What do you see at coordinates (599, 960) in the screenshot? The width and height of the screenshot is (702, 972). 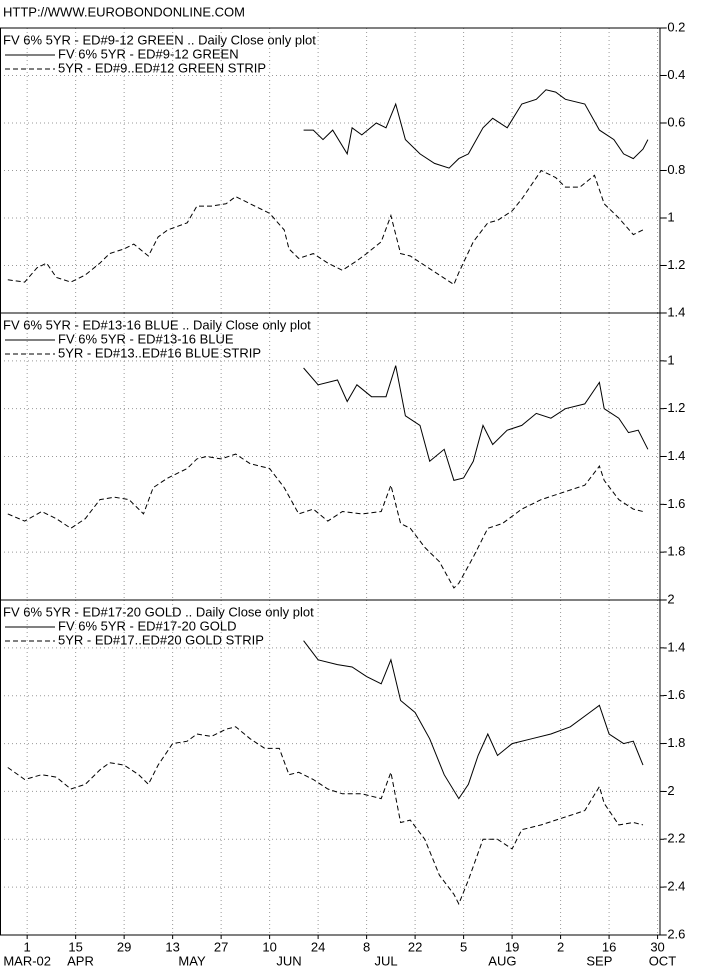 I see `x-month-label: SEP` at bounding box center [599, 960].